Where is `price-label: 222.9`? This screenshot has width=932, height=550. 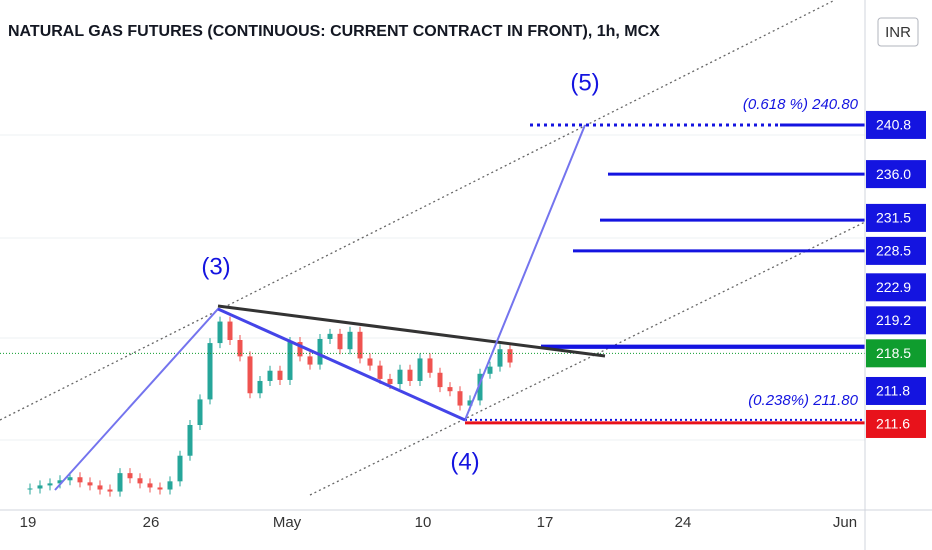
price-label: 222.9 is located at coordinates (893, 287).